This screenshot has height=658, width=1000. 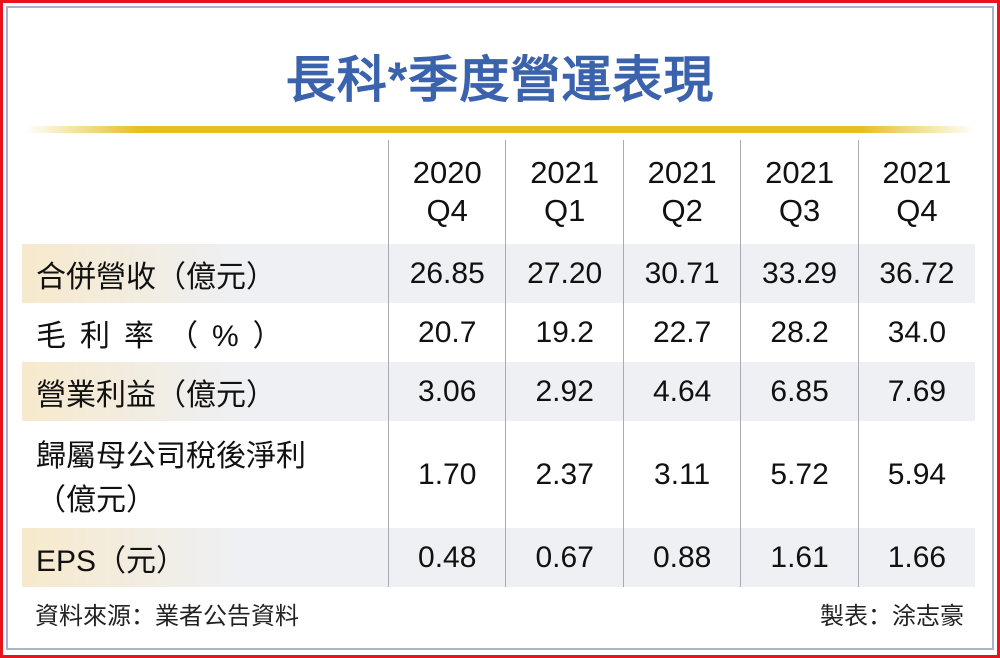 What do you see at coordinates (799, 192) in the screenshot?
I see `column-header: 2021 Q3` at bounding box center [799, 192].